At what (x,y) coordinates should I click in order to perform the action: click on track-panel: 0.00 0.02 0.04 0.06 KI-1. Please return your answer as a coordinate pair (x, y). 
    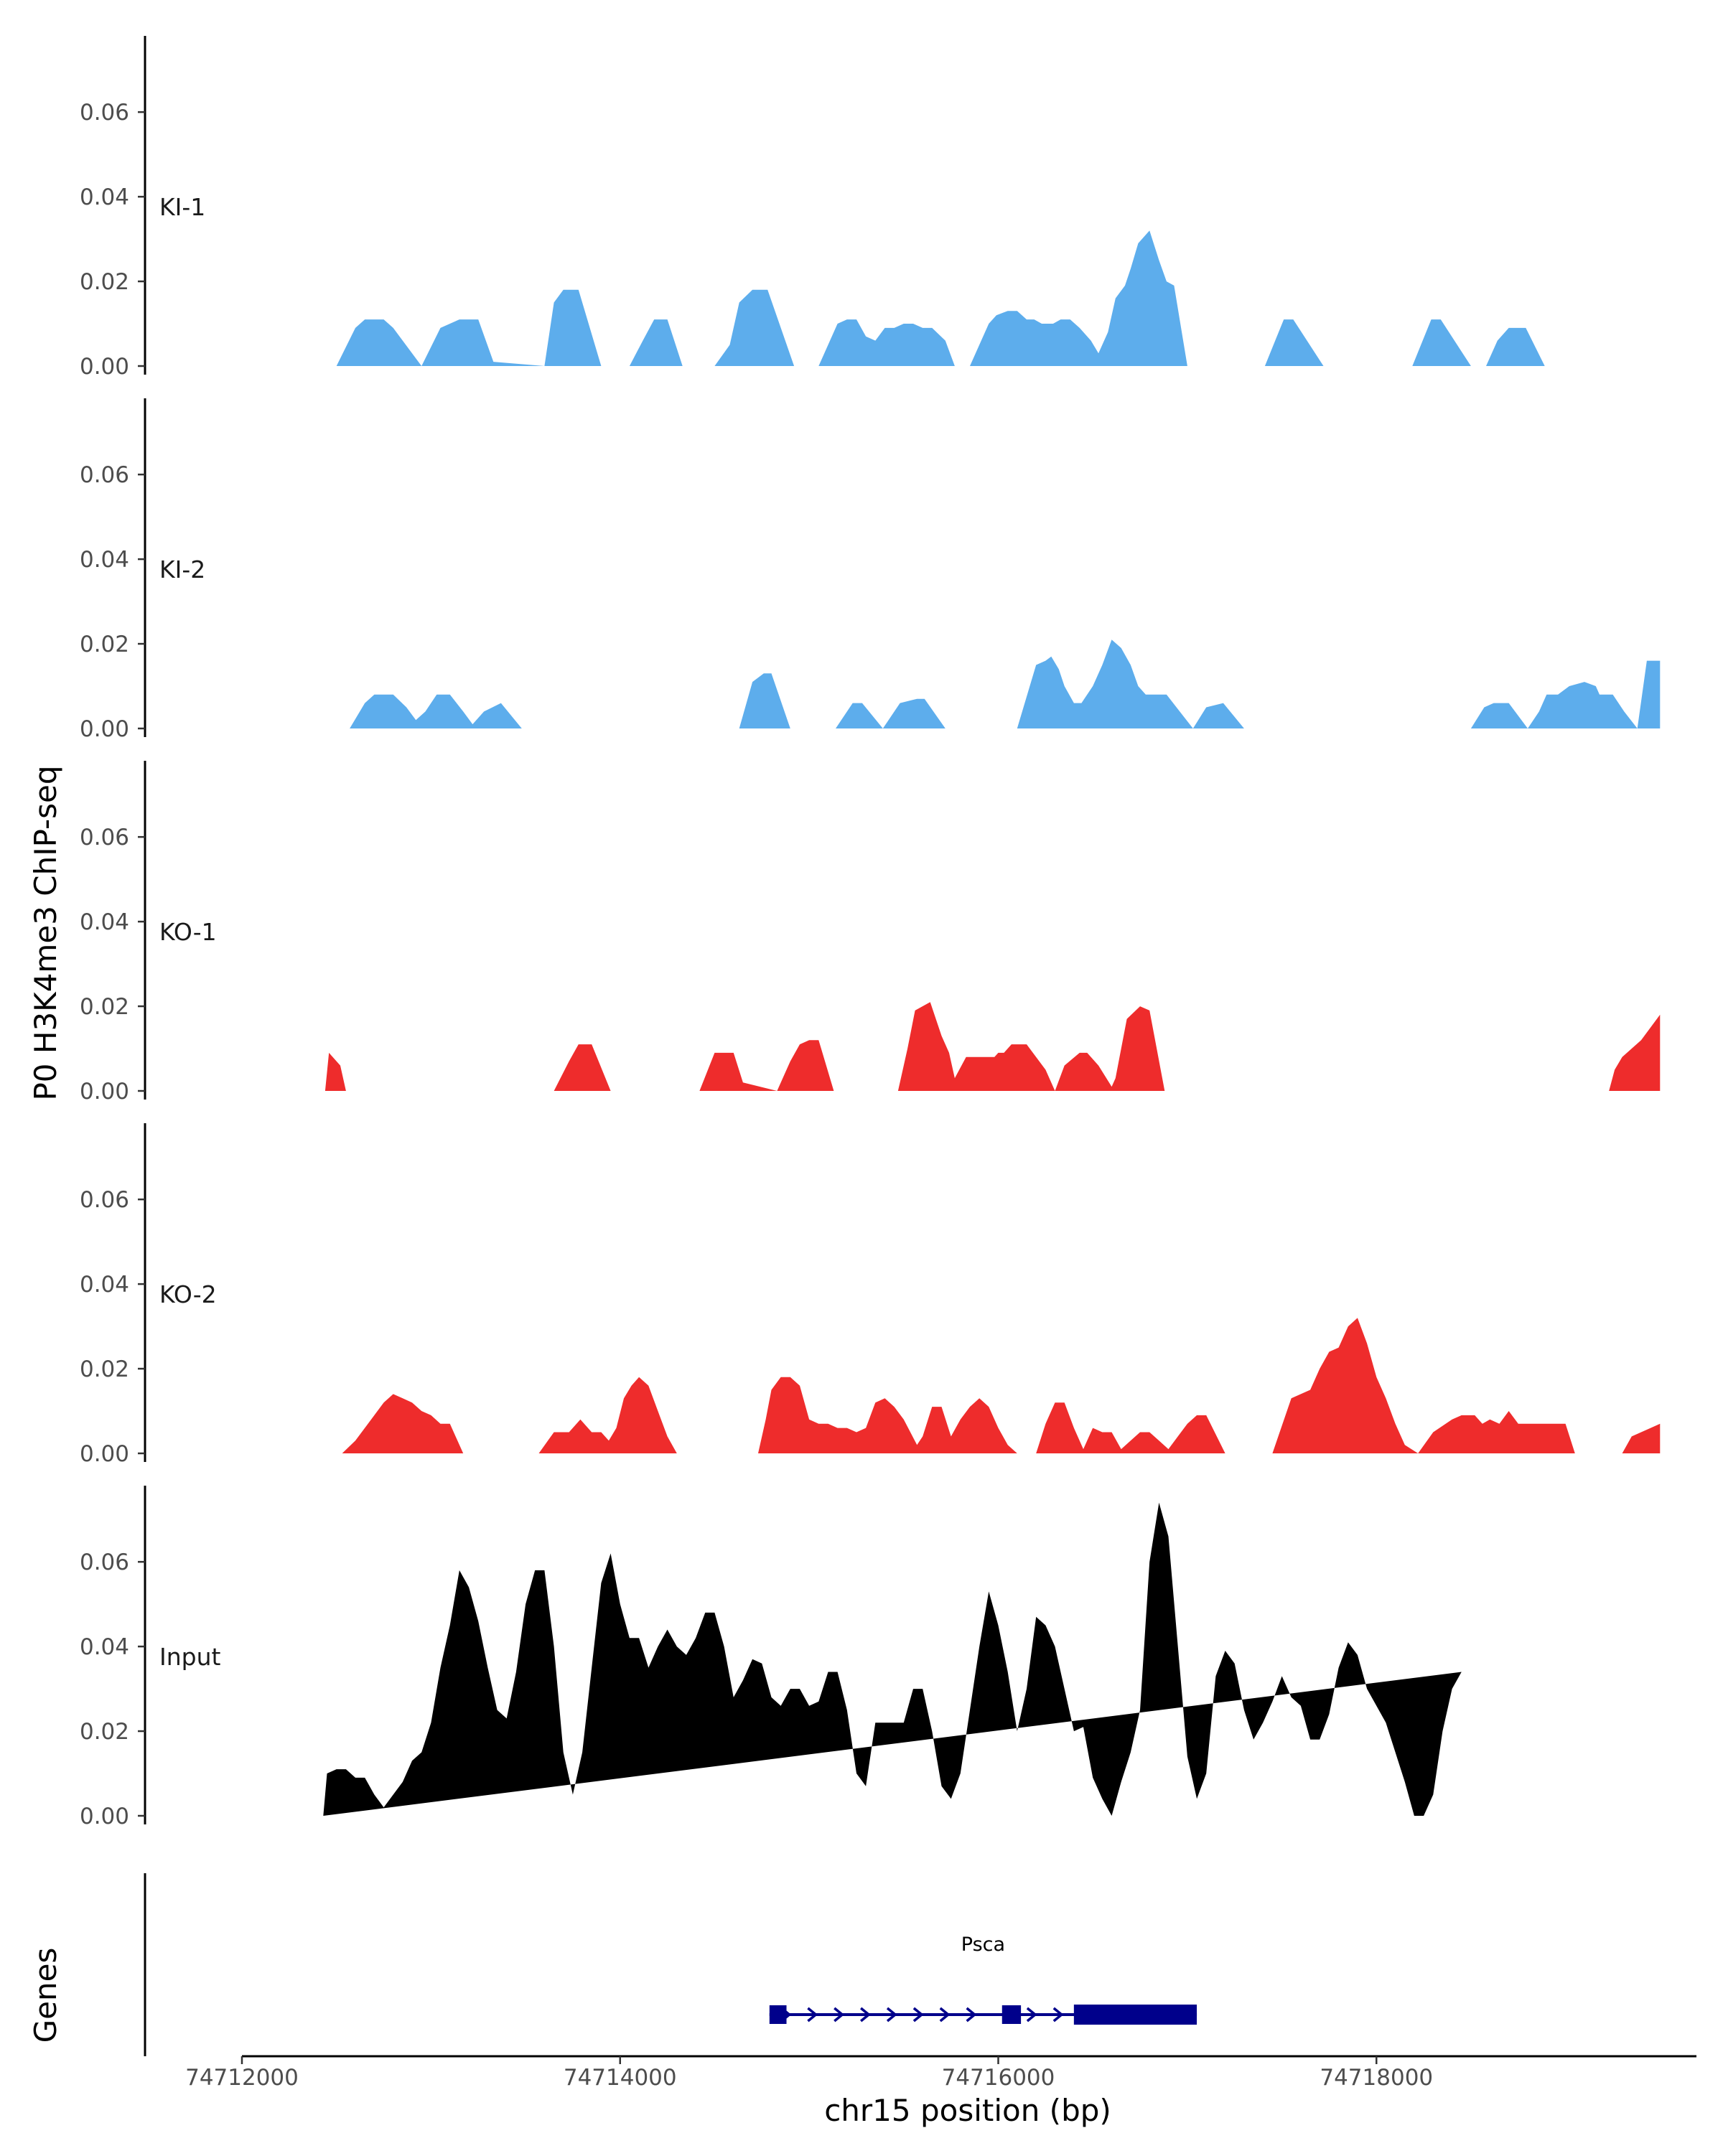
    Looking at the image, I should click on (812, 208).